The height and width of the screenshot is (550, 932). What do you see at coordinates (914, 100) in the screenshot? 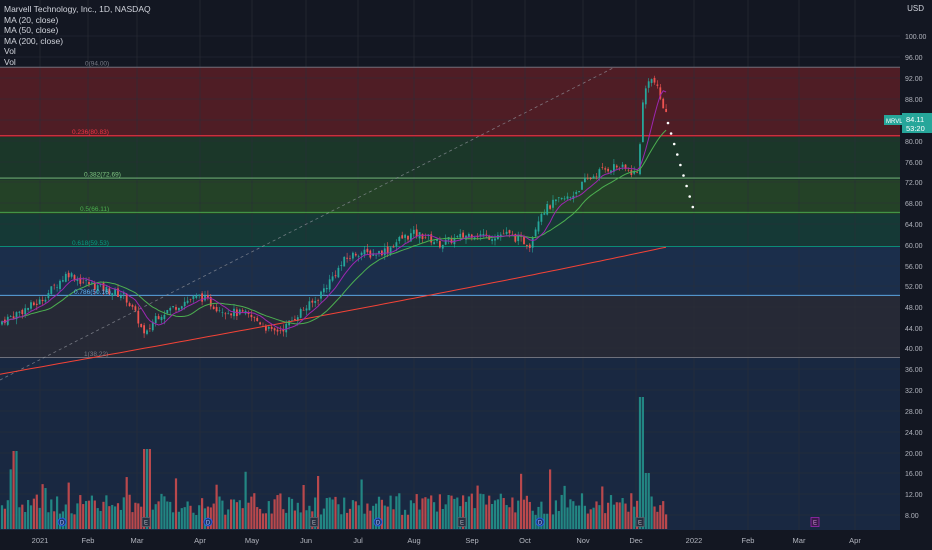
I see `price-tick-label: 88.00` at bounding box center [914, 100].